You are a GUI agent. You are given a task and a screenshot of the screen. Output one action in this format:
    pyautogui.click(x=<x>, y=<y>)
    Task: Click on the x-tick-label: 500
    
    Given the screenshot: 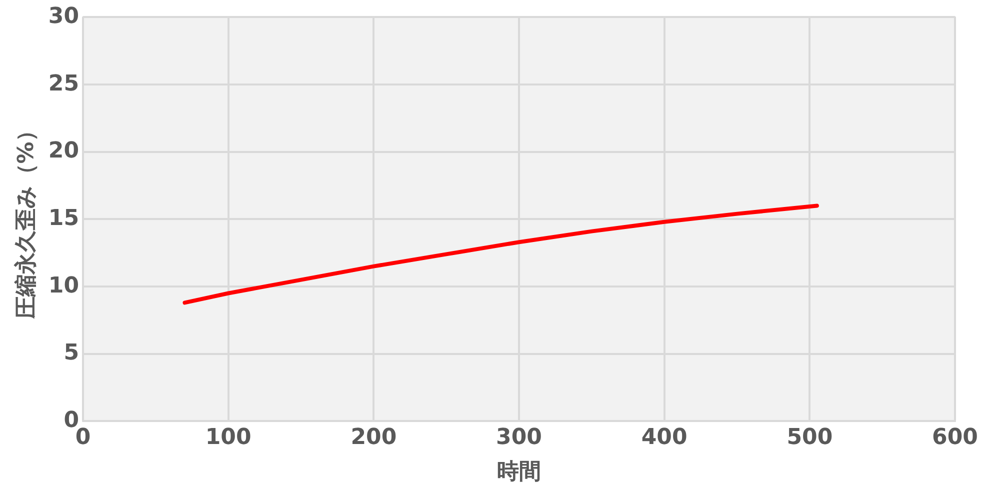 What is the action you would take?
    pyautogui.click(x=809, y=437)
    